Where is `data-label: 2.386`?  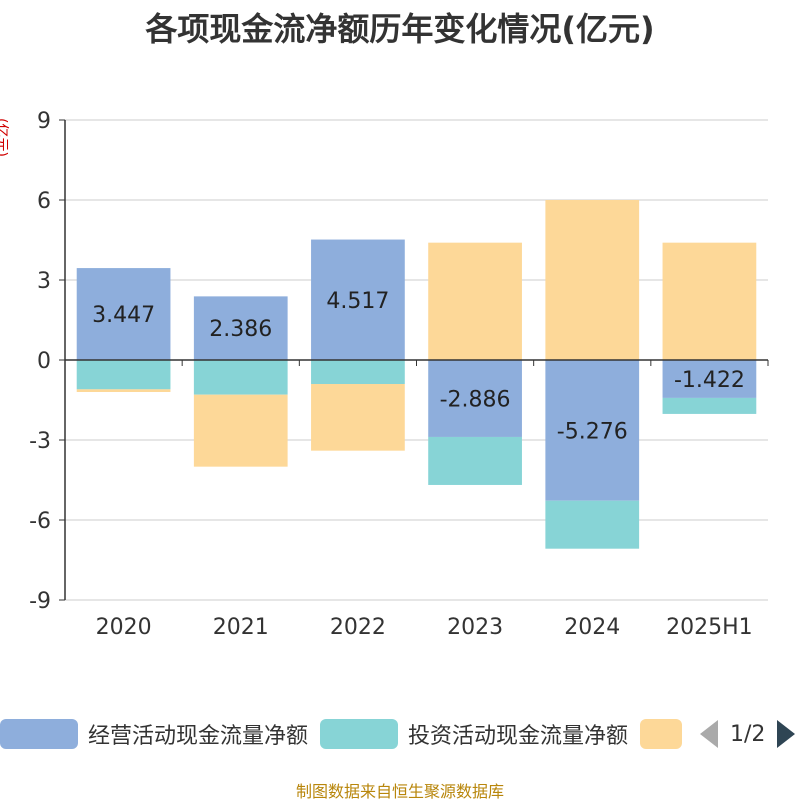
data-label: 2.386 is located at coordinates (240, 329).